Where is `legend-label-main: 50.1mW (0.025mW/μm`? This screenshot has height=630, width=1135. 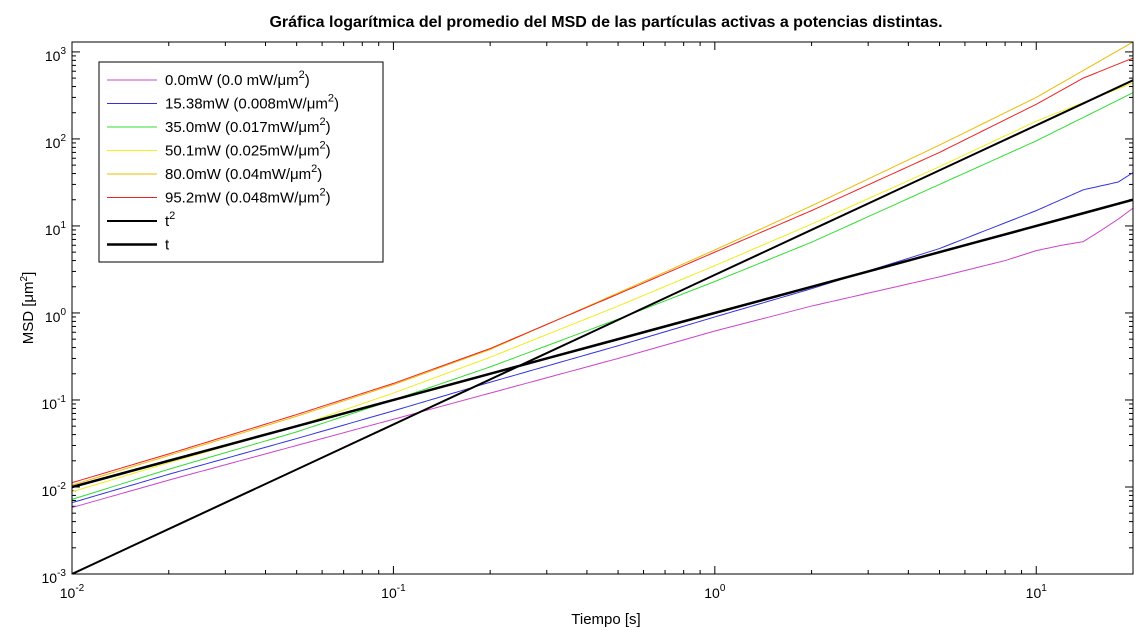 legend-label-main: 50.1mW (0.025mW/μm is located at coordinates (242, 151).